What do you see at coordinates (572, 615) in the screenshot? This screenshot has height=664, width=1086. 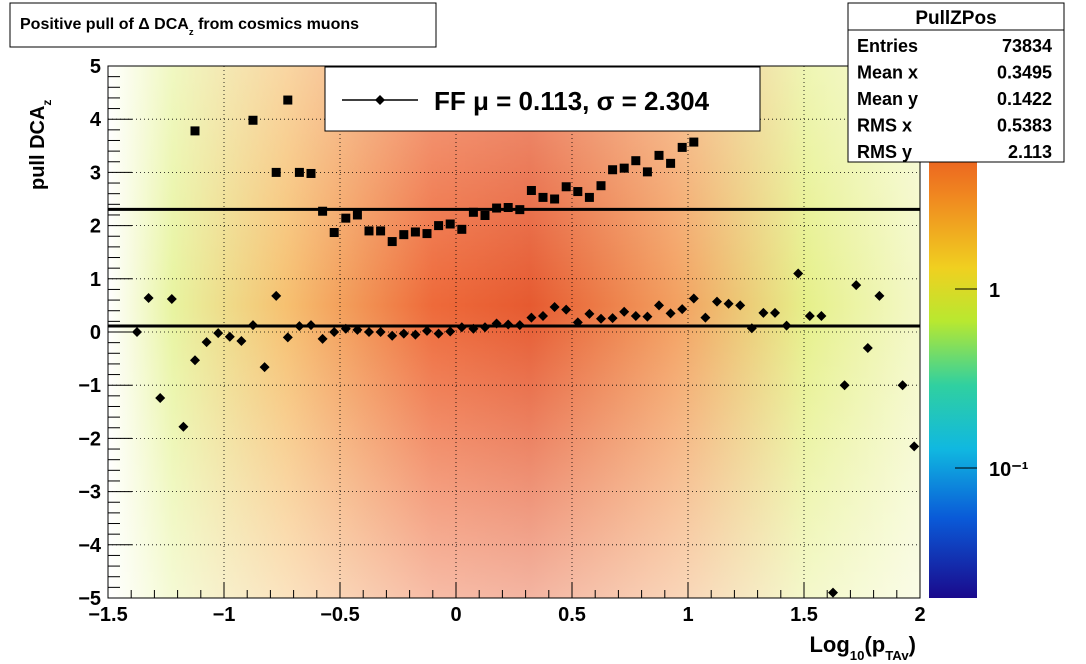 I see `x-tick-label: 0.5` at bounding box center [572, 615].